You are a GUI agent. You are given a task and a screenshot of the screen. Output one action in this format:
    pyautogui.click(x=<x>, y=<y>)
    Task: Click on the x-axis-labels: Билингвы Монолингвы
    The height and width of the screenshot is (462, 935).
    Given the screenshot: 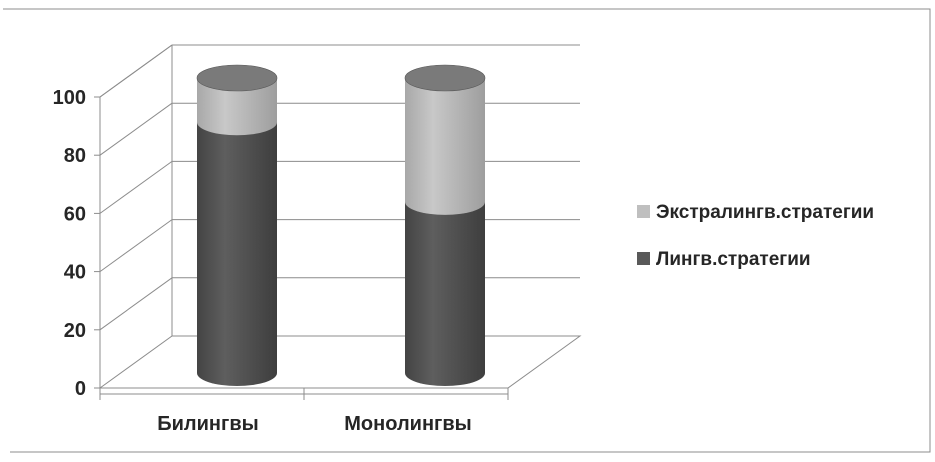 What is the action you would take?
    pyautogui.click(x=314, y=424)
    